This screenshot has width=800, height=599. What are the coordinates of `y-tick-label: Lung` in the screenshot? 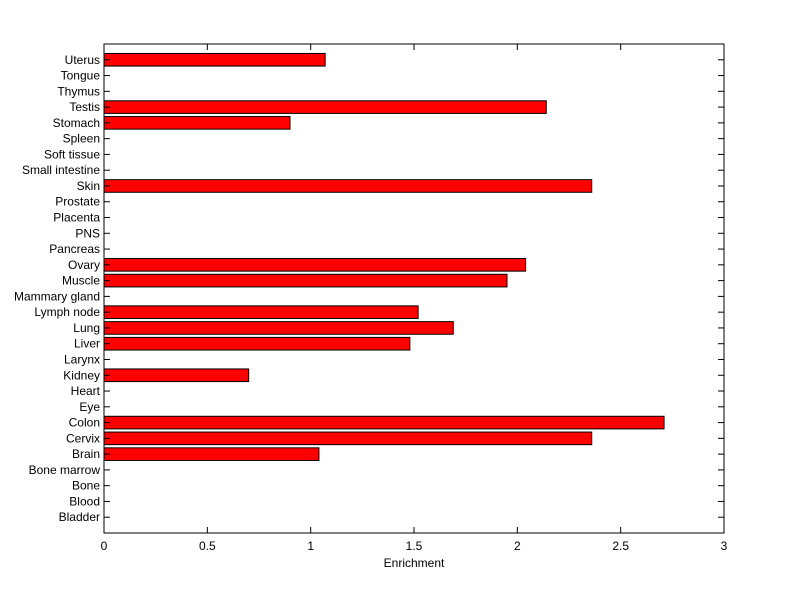 It's located at (86, 328).